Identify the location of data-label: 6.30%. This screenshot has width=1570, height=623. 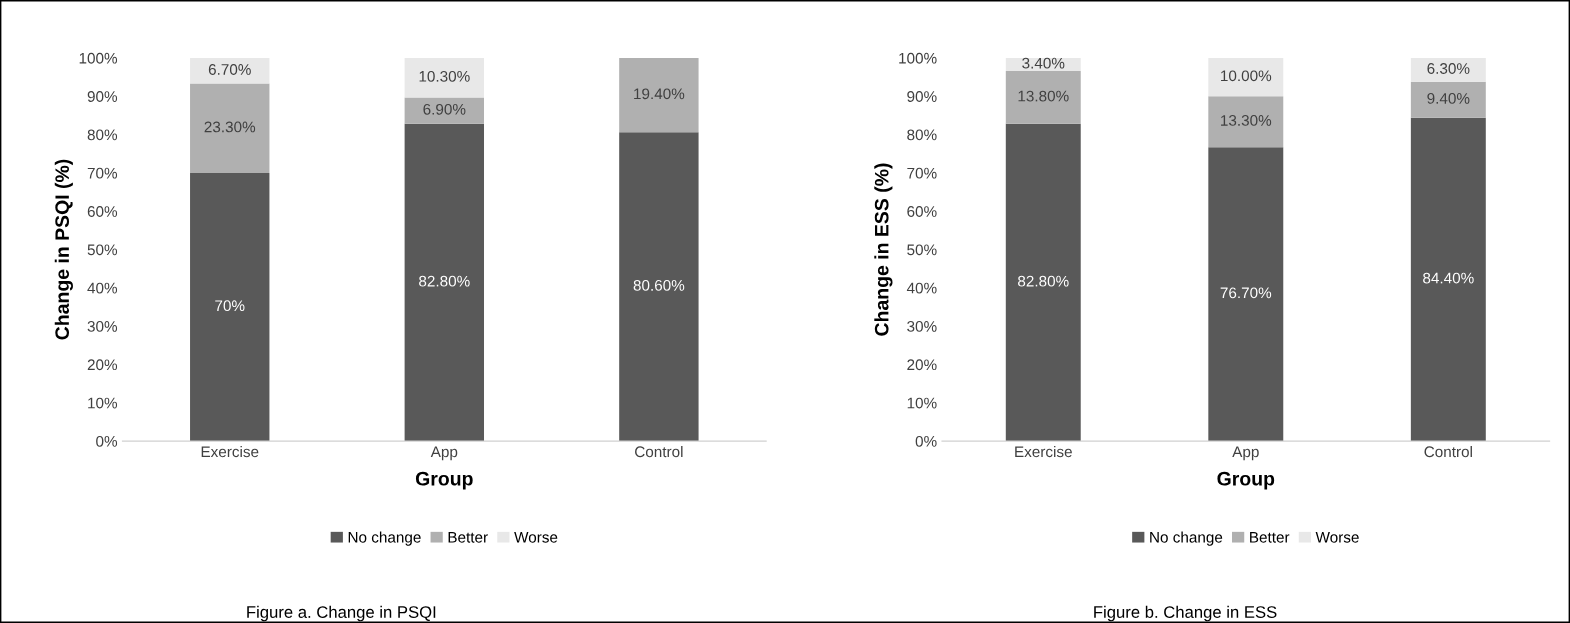
(1448, 68).